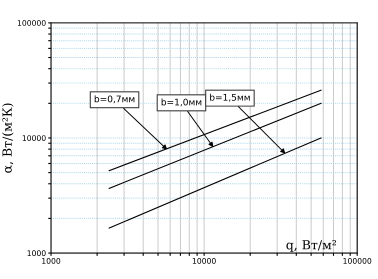  What do you see at coordinates (182, 102) in the screenshot?
I see `annotation: b=1,0мм` at bounding box center [182, 102].